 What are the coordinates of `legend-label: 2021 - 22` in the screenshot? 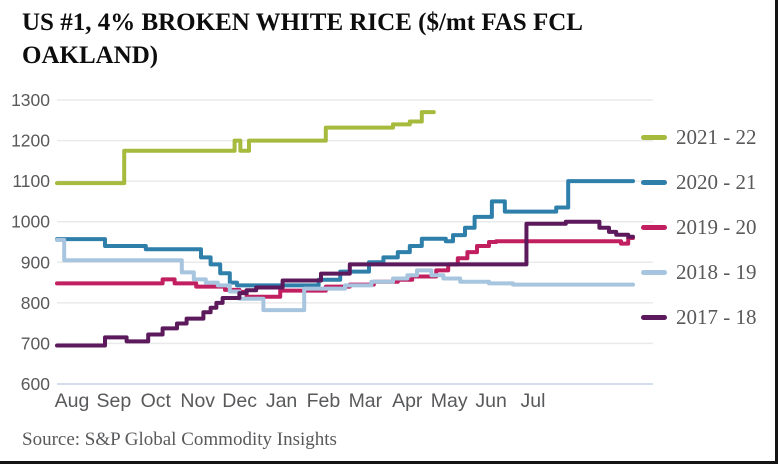 It's located at (716, 136).